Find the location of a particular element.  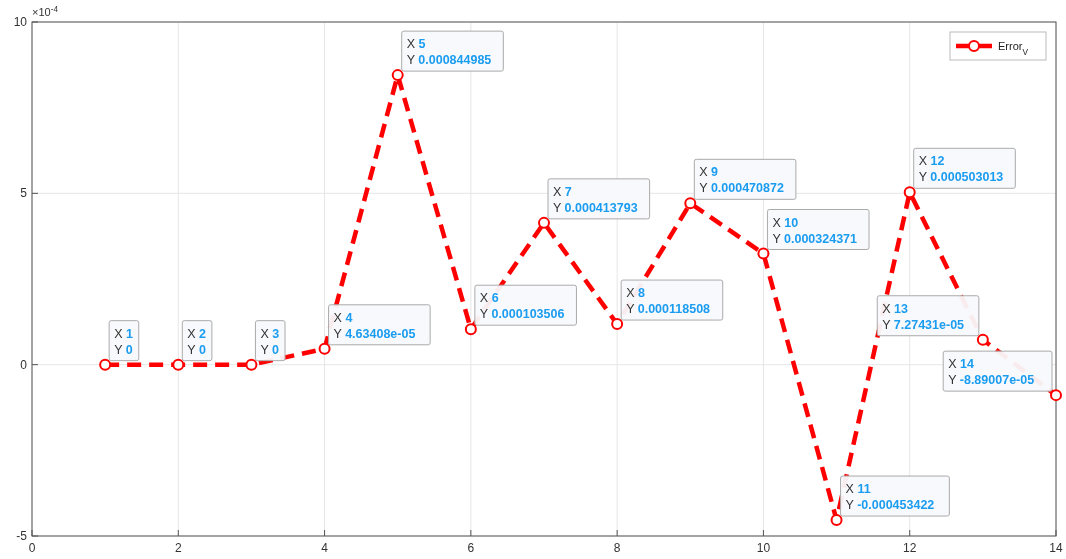

y-tick-label: 5 is located at coordinates (24, 193).